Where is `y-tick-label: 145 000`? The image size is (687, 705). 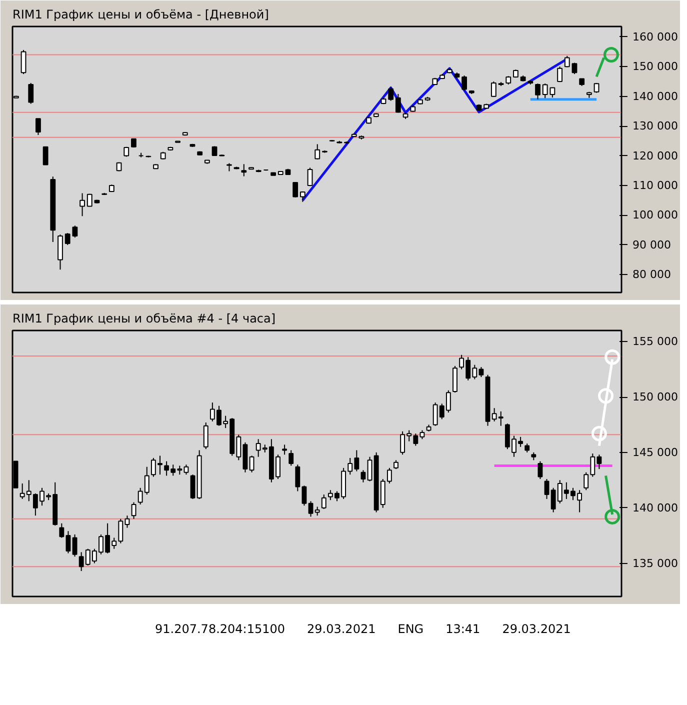
y-tick-label: 145 000 is located at coordinates (655, 452).